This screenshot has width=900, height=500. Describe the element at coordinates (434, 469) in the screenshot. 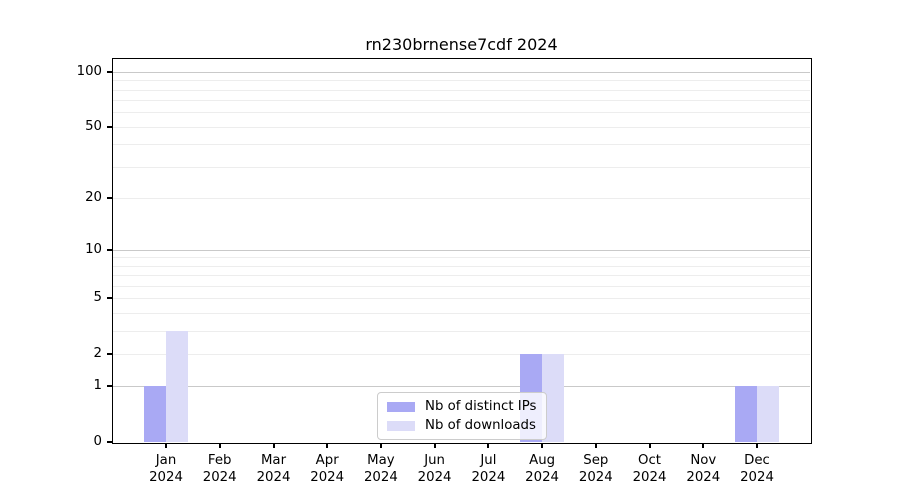

I see `x-tick-label: Jun 2024` at that location.